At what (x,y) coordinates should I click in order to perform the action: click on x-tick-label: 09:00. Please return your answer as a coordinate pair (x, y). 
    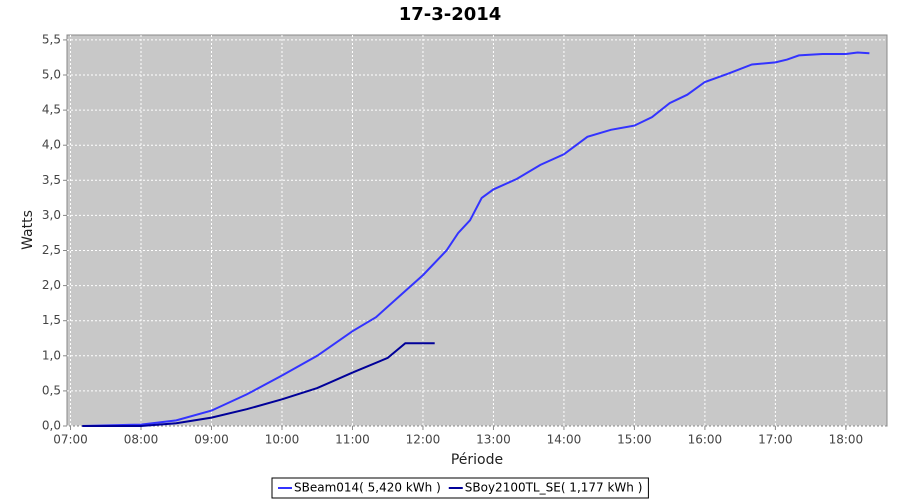
    Looking at the image, I should click on (211, 440).